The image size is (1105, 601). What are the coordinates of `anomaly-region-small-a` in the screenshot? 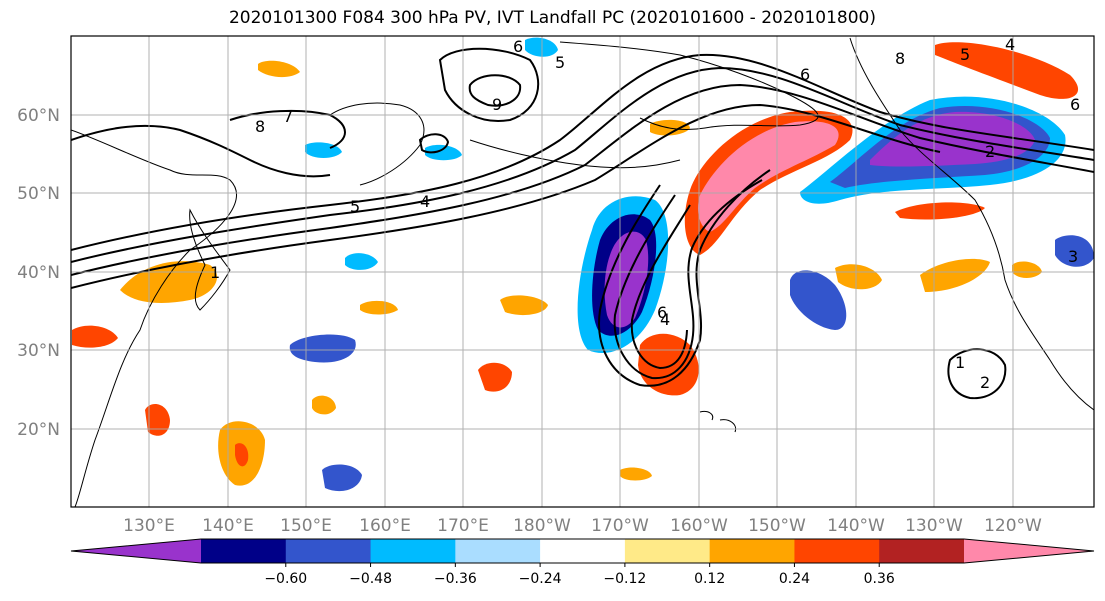 It's located at (157, 420).